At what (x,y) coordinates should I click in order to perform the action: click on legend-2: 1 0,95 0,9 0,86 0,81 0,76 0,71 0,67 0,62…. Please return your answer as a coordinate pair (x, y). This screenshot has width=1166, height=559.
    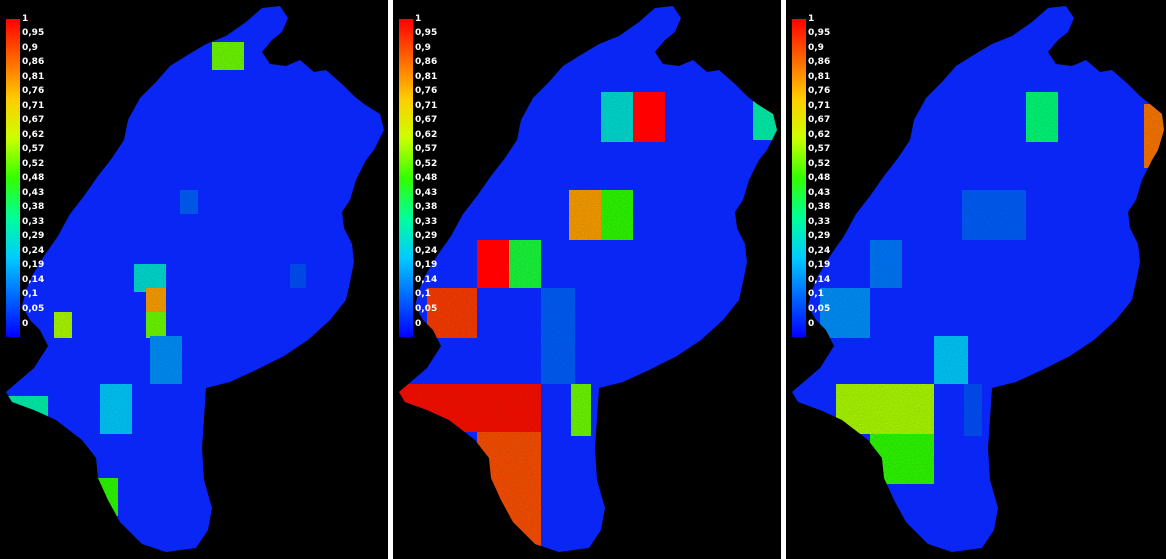
    Looking at the image, I should click on (429, 176).